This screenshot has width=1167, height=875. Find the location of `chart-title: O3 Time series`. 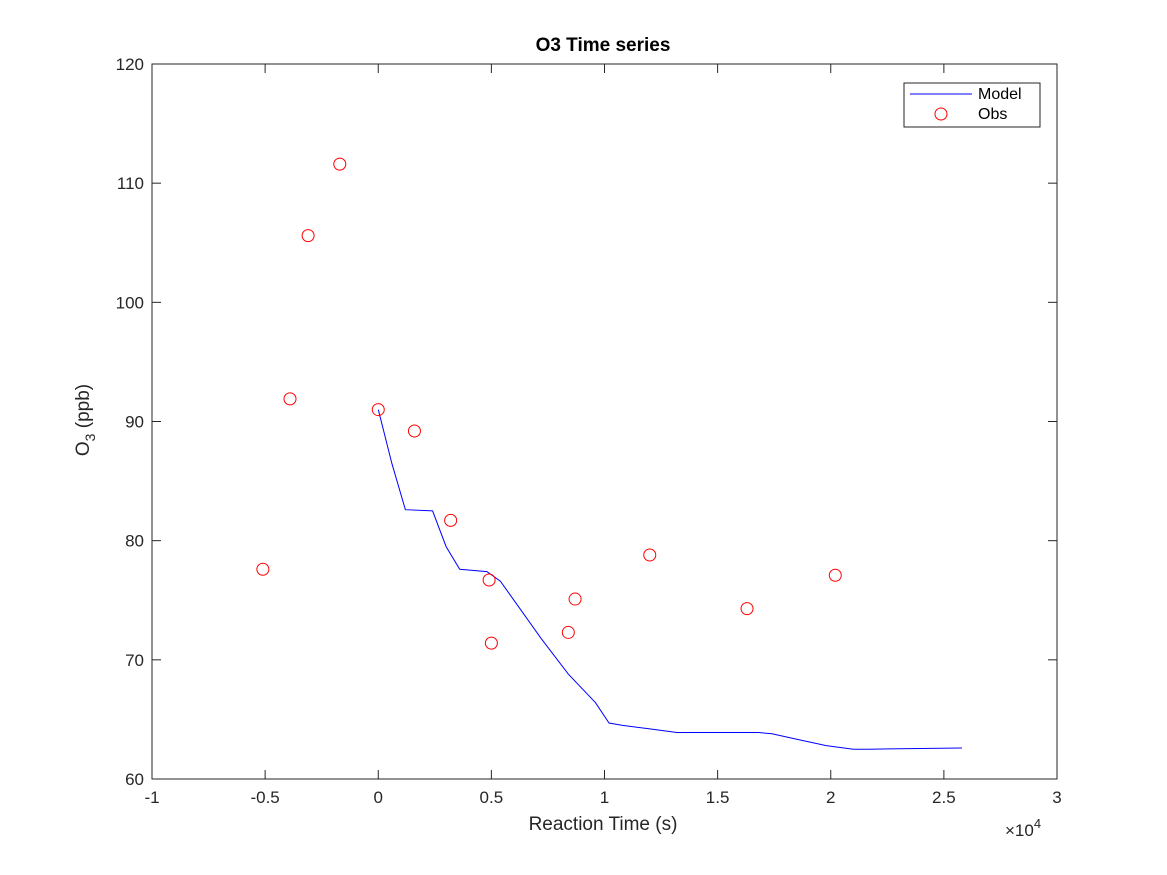

chart-title: O3 Time series is located at coordinates (603, 45).